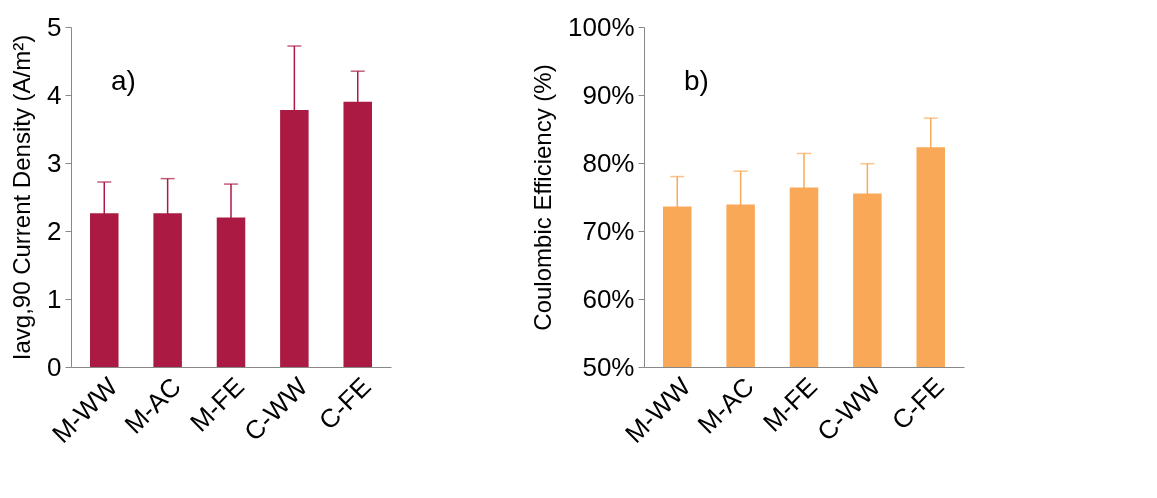 The height and width of the screenshot is (498, 1157). Describe the element at coordinates (54, 366) in the screenshot. I see `y-tick-label: 0` at that location.